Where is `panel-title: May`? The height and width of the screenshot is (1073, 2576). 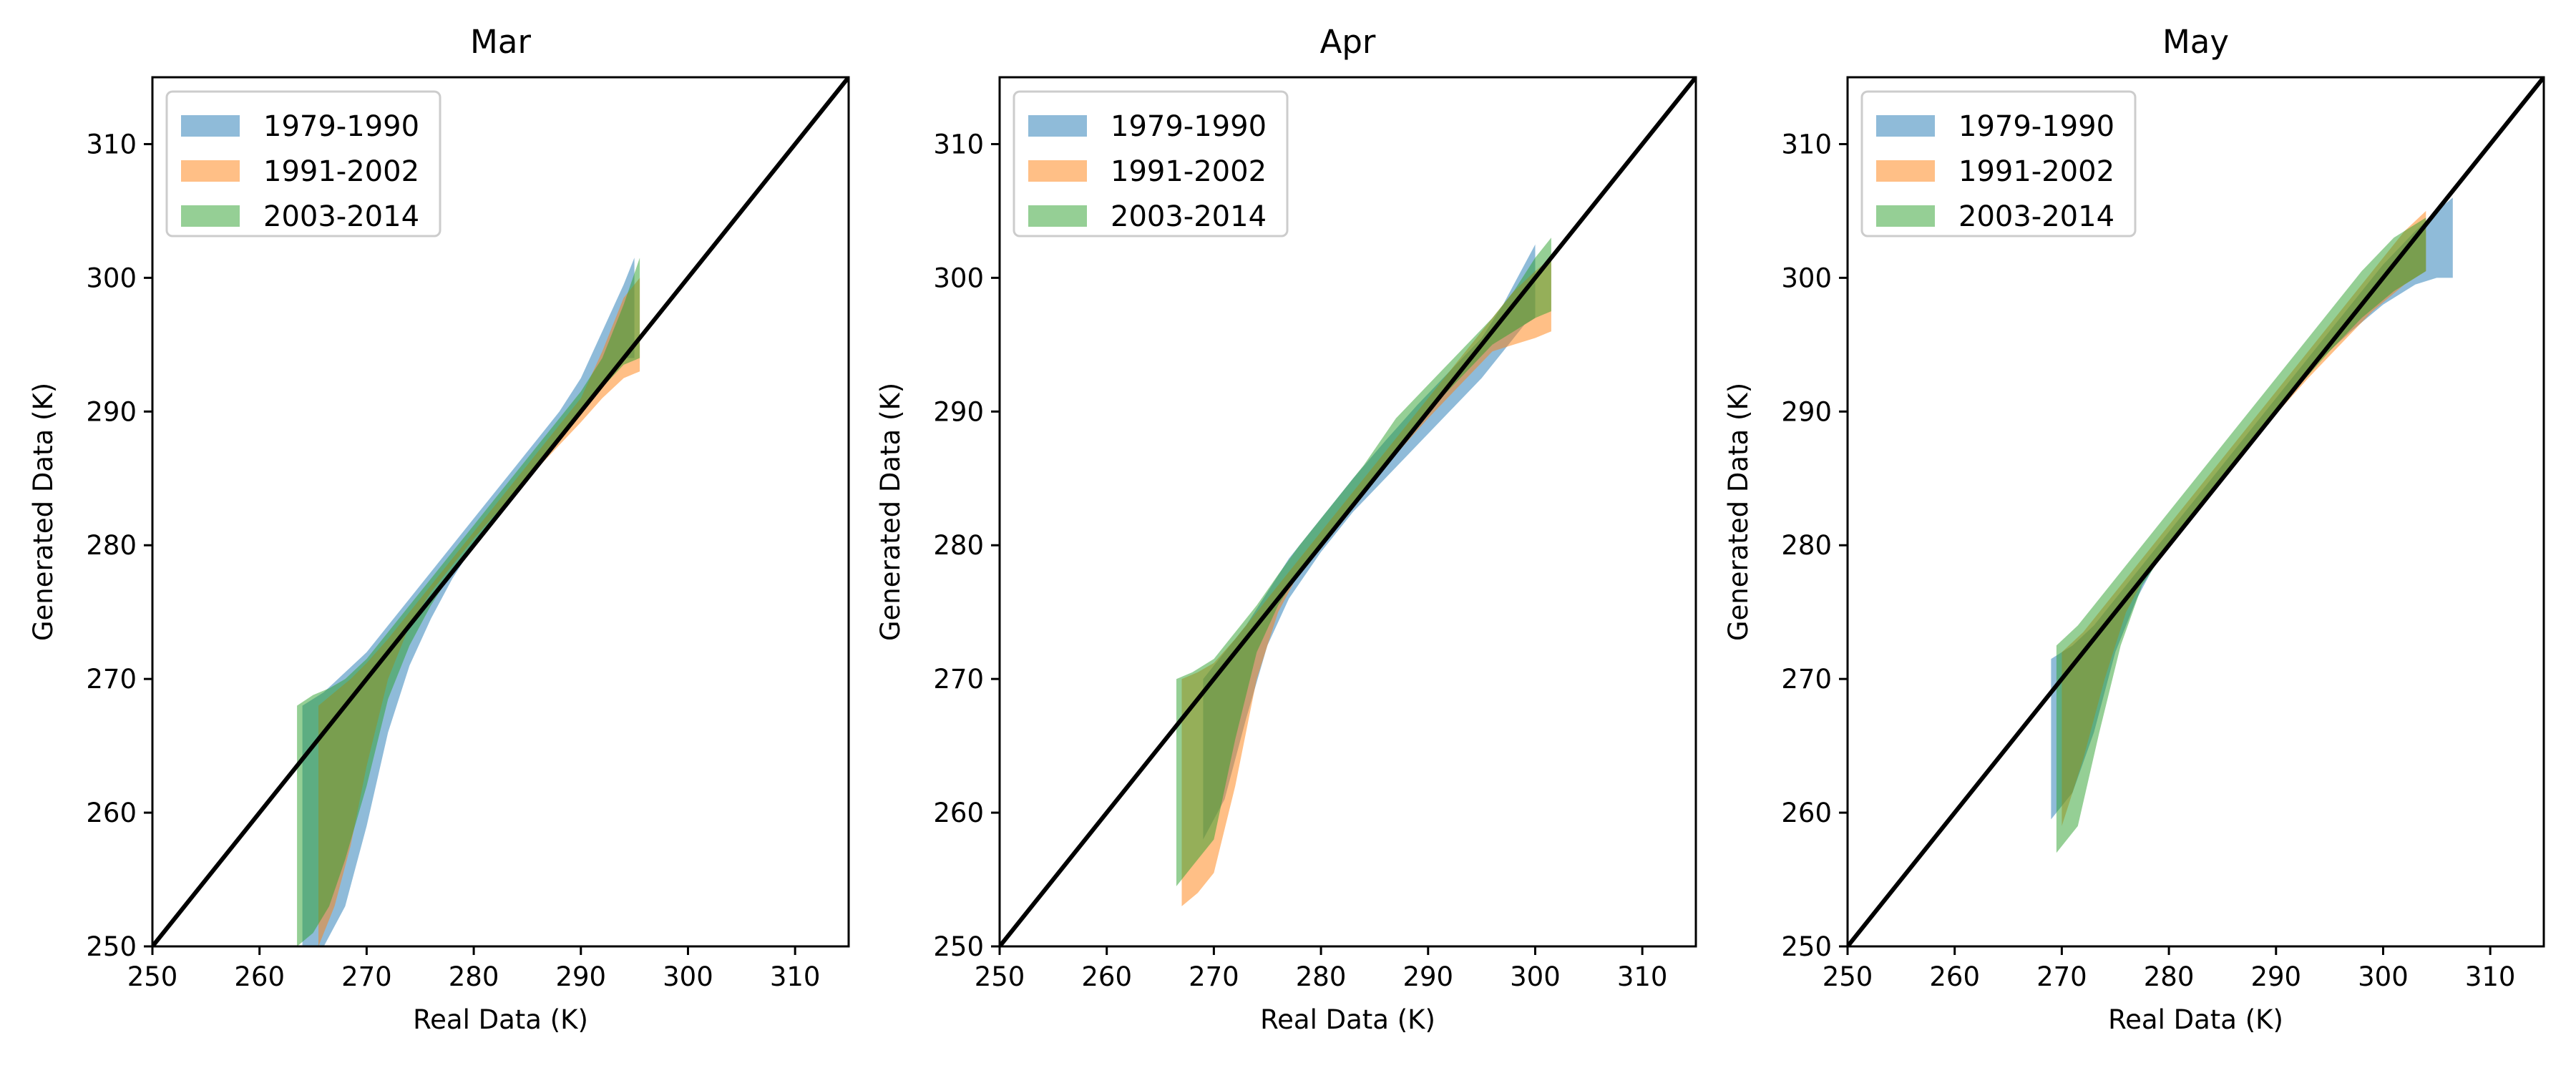
panel-title: May is located at coordinates (2195, 42).